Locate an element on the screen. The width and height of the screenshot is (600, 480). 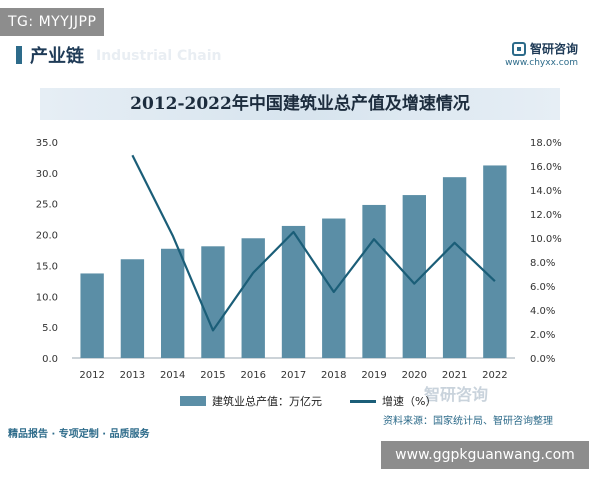
section-bar is located at coordinates (19, 55).